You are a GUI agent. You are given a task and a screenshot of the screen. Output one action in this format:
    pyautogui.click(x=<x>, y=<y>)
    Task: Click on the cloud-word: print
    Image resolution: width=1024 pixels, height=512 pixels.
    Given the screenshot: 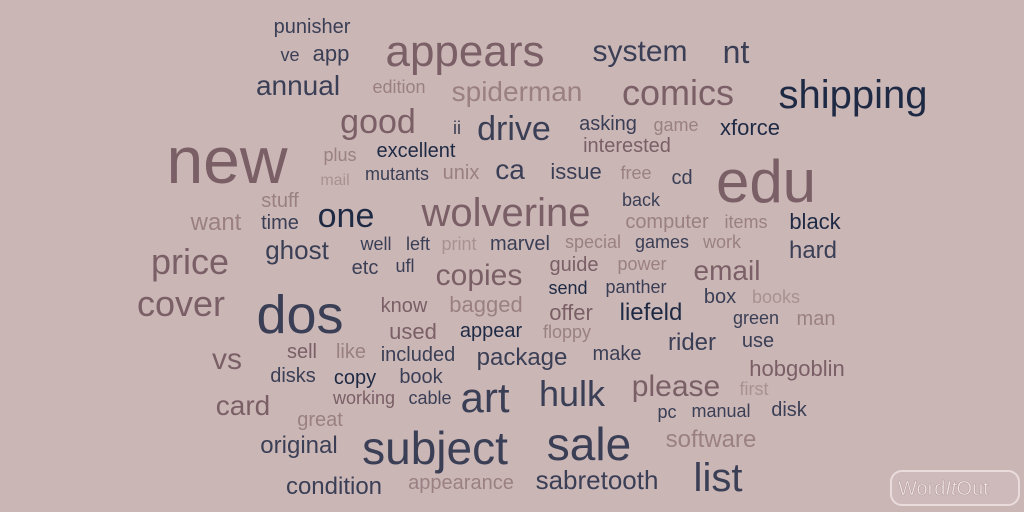 What is the action you would take?
    pyautogui.click(x=459, y=244)
    